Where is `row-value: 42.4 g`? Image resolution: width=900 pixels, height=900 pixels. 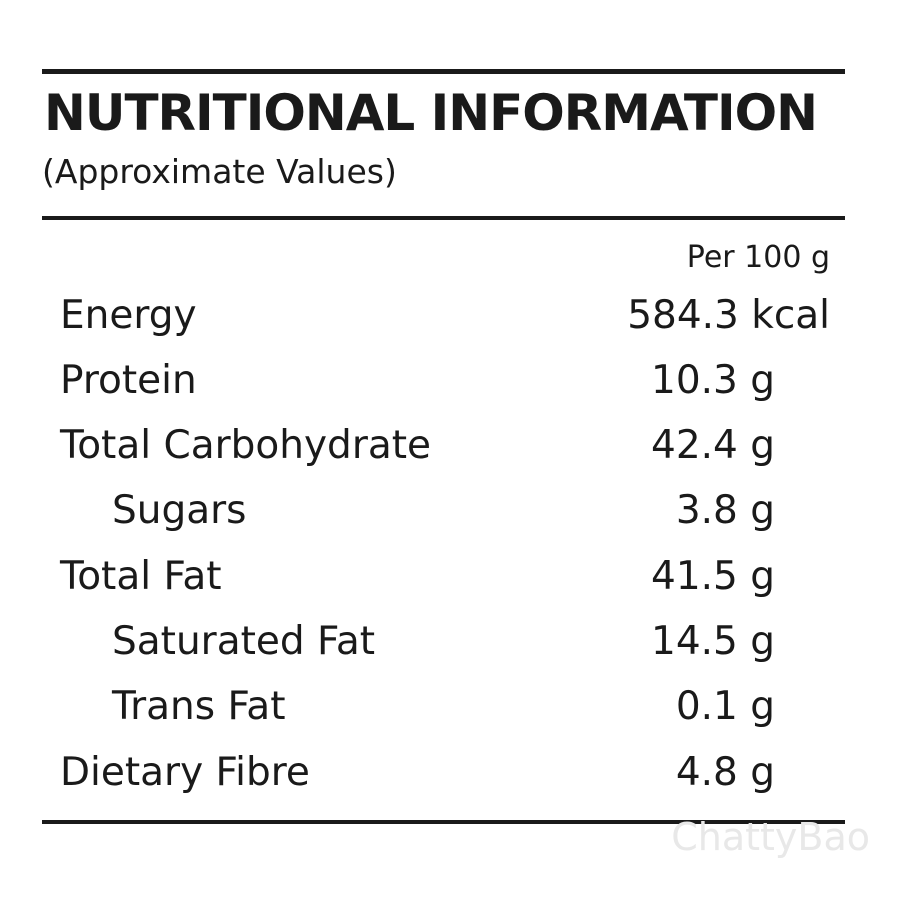
row-value: 42.4 g is located at coordinates (713, 445).